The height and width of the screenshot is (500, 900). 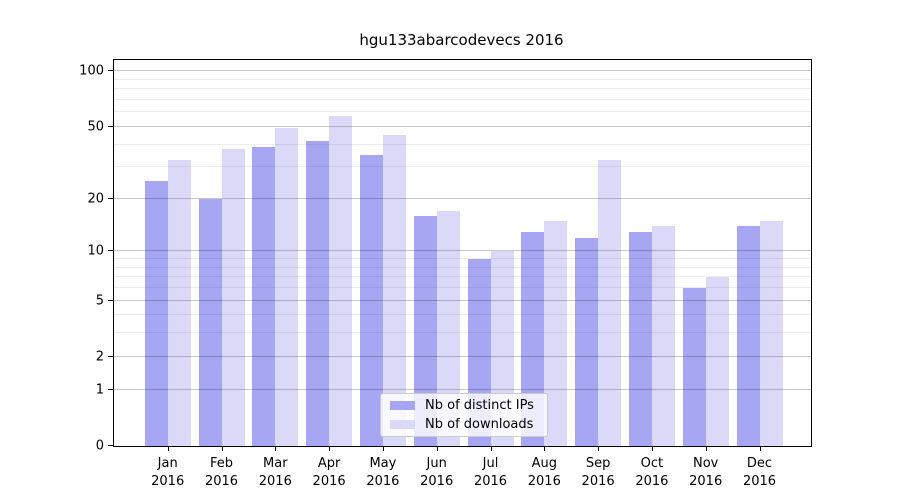 I want to click on bar-downloads-aug, so click(x=556, y=333).